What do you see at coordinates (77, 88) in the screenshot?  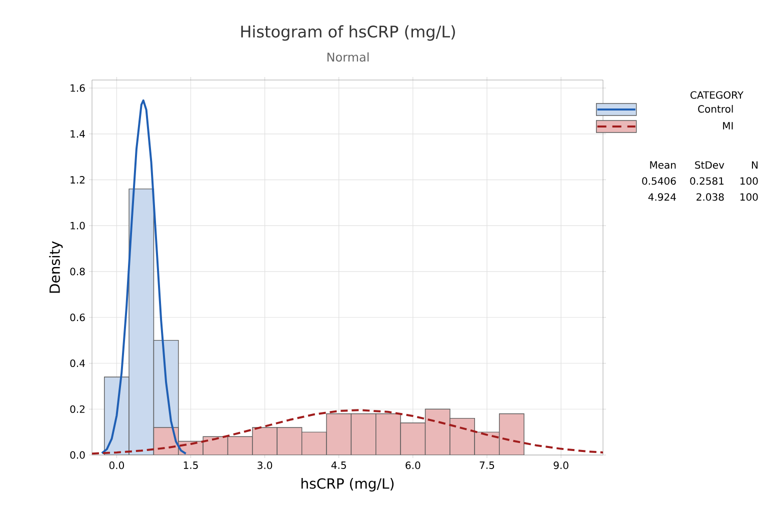 I see `y-tick-label: 1.6` at bounding box center [77, 88].